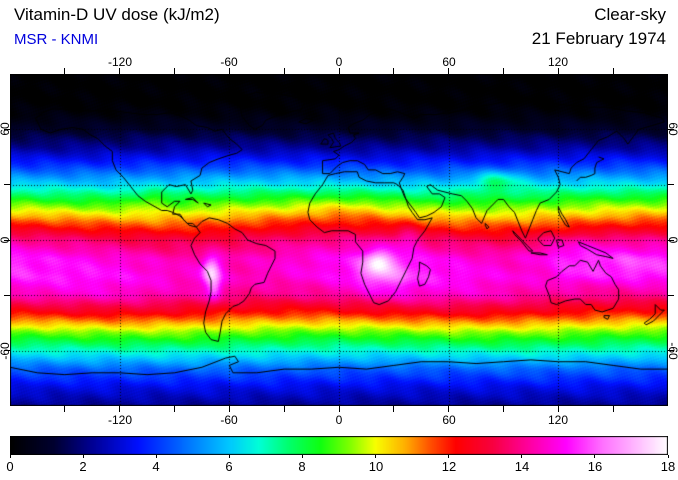 Image resolution: width=678 pixels, height=480 pixels. Describe the element at coordinates (120, 420) in the screenshot. I see `lon-tick-label-bottom: -120` at that location.